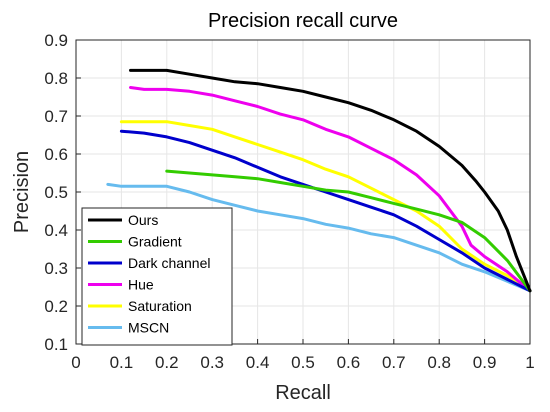 This screenshot has width=550, height=412. What do you see at coordinates (303, 362) in the screenshot?
I see `x-tick-label: 0.5` at bounding box center [303, 362].